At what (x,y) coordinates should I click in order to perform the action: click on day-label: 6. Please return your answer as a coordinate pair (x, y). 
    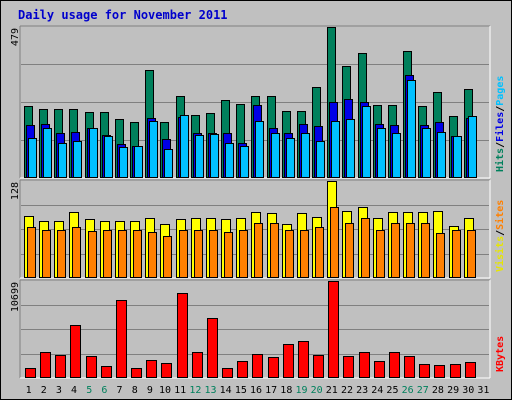
    Looking at the image, I should click on (104, 390).